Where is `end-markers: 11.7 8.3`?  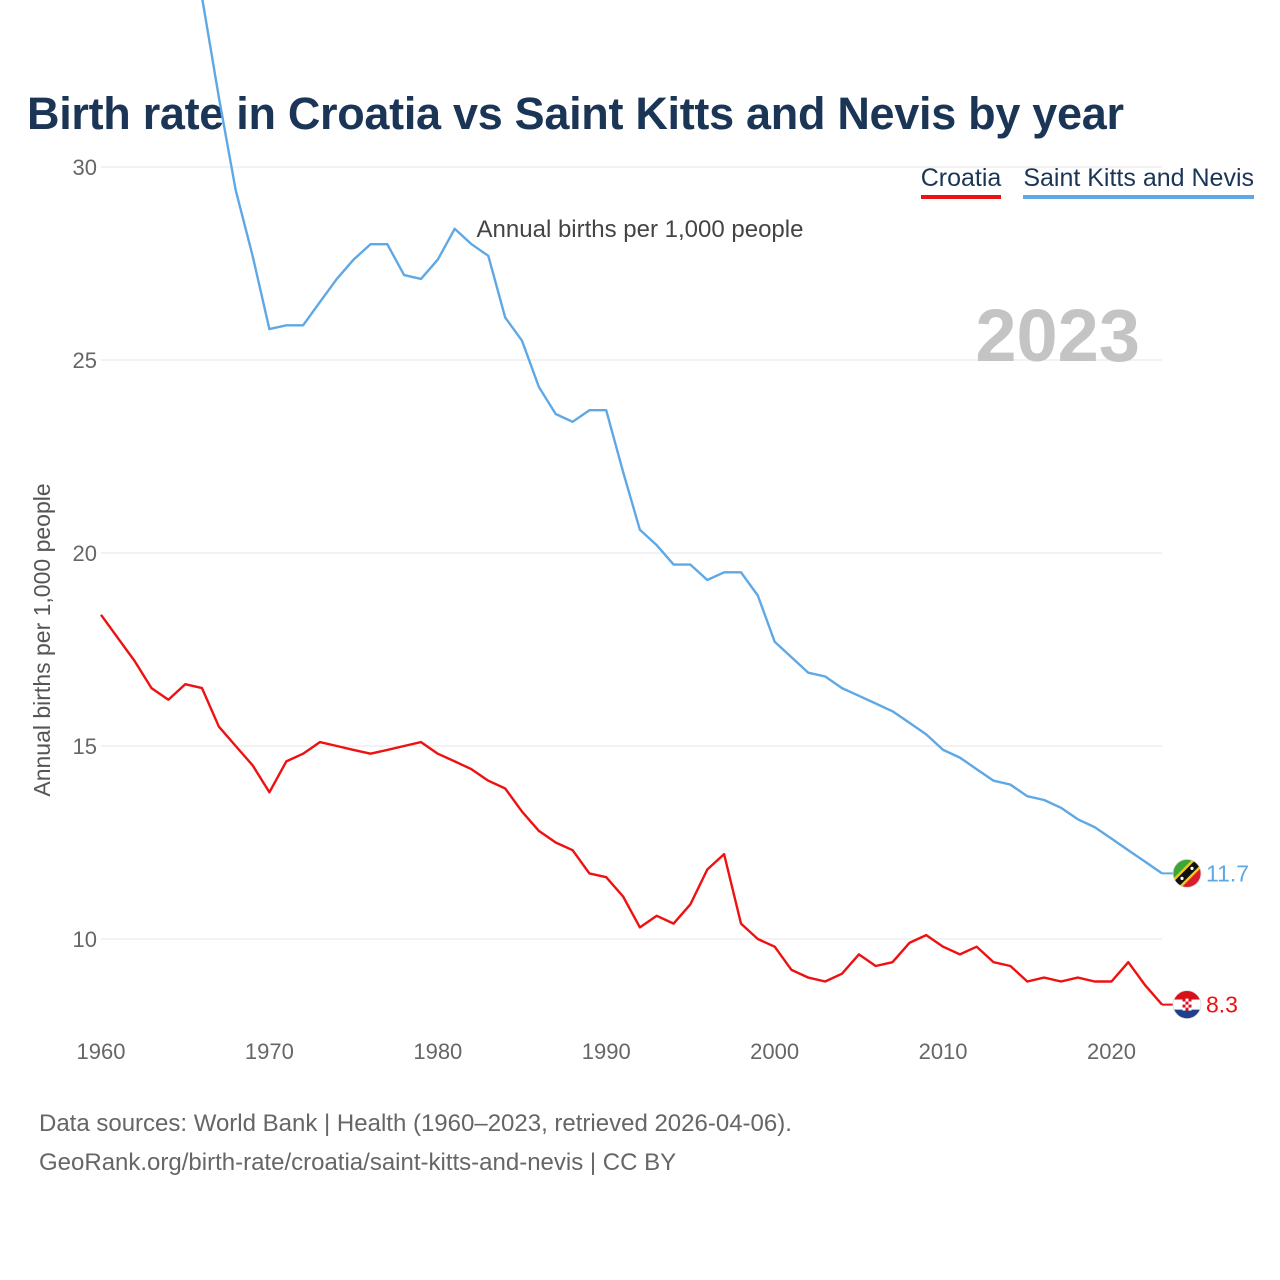 end-markers: 11.7 8.3 is located at coordinates (1205, 939).